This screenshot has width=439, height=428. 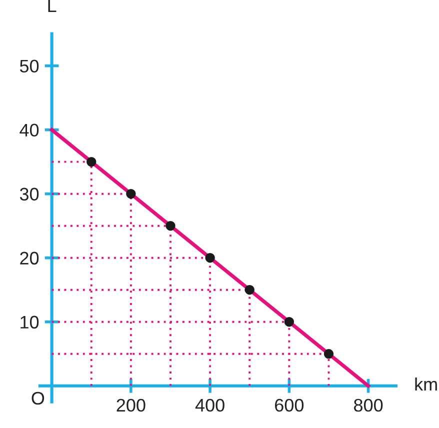 I want to click on x-tick-label: 200, so click(x=131, y=405).